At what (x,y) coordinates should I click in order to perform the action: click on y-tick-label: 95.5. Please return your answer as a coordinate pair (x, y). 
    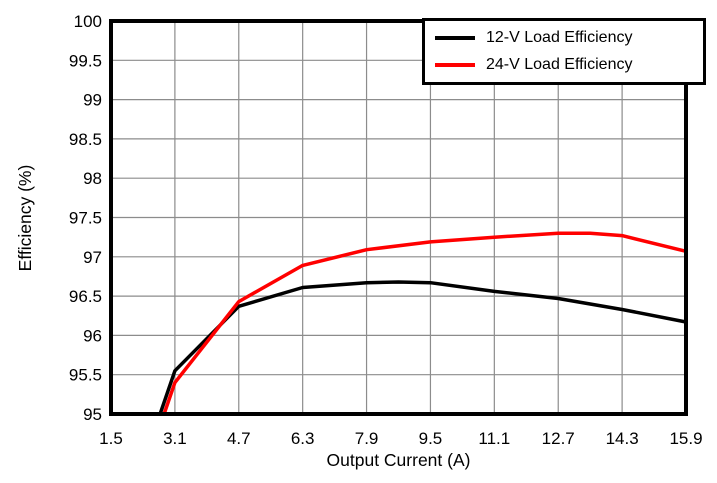
    Looking at the image, I should click on (85, 375).